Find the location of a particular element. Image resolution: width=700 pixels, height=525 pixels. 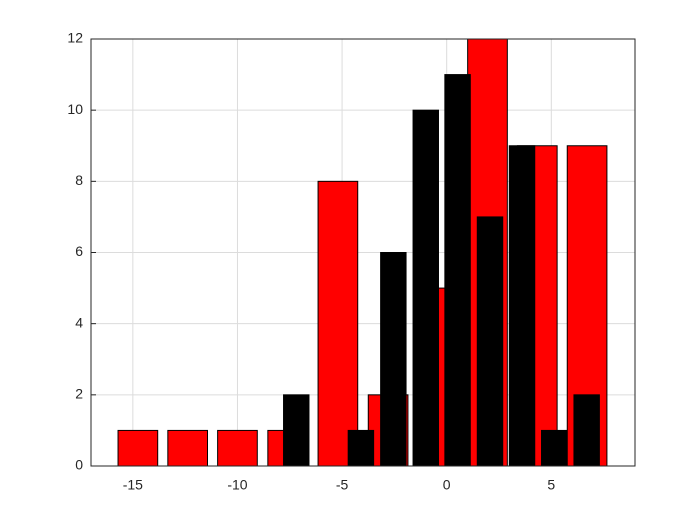

x-tick-label: -5 is located at coordinates (342, 485).